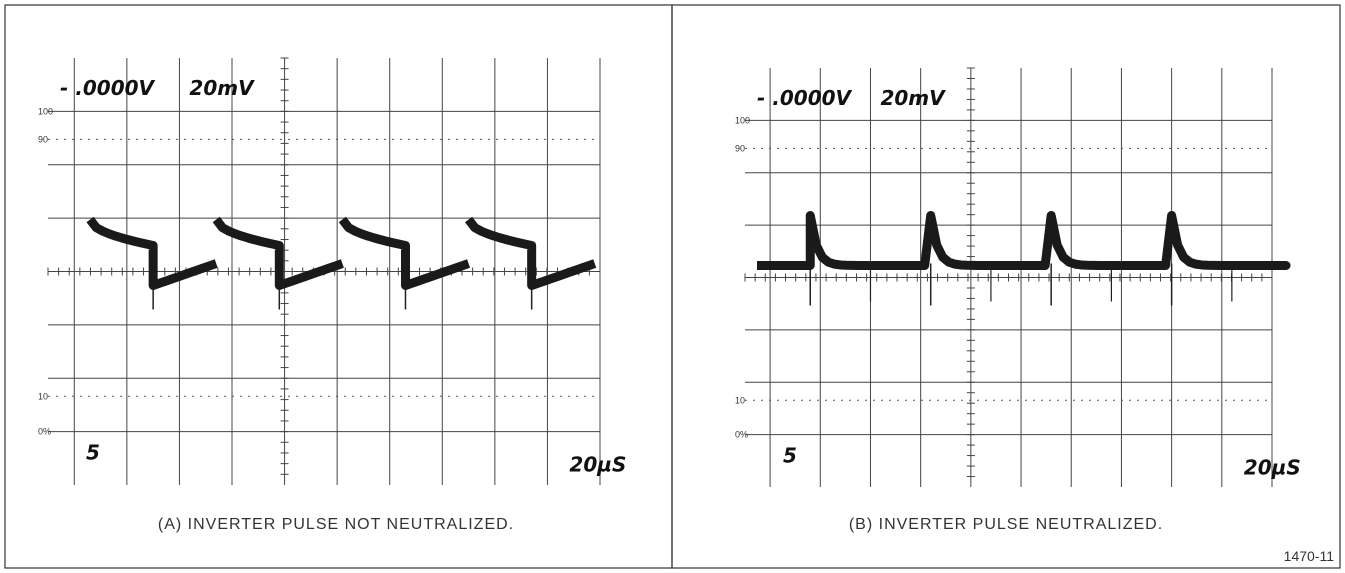 The image size is (1345, 573). What do you see at coordinates (1006, 524) in the screenshot?
I see `caption: (B) INVERTER PULSE NEUTRALIZED.` at bounding box center [1006, 524].